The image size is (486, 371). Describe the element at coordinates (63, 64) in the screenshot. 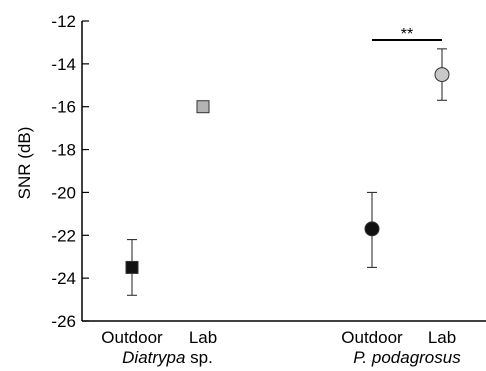

I see `y-tick-label: -14` at that location.